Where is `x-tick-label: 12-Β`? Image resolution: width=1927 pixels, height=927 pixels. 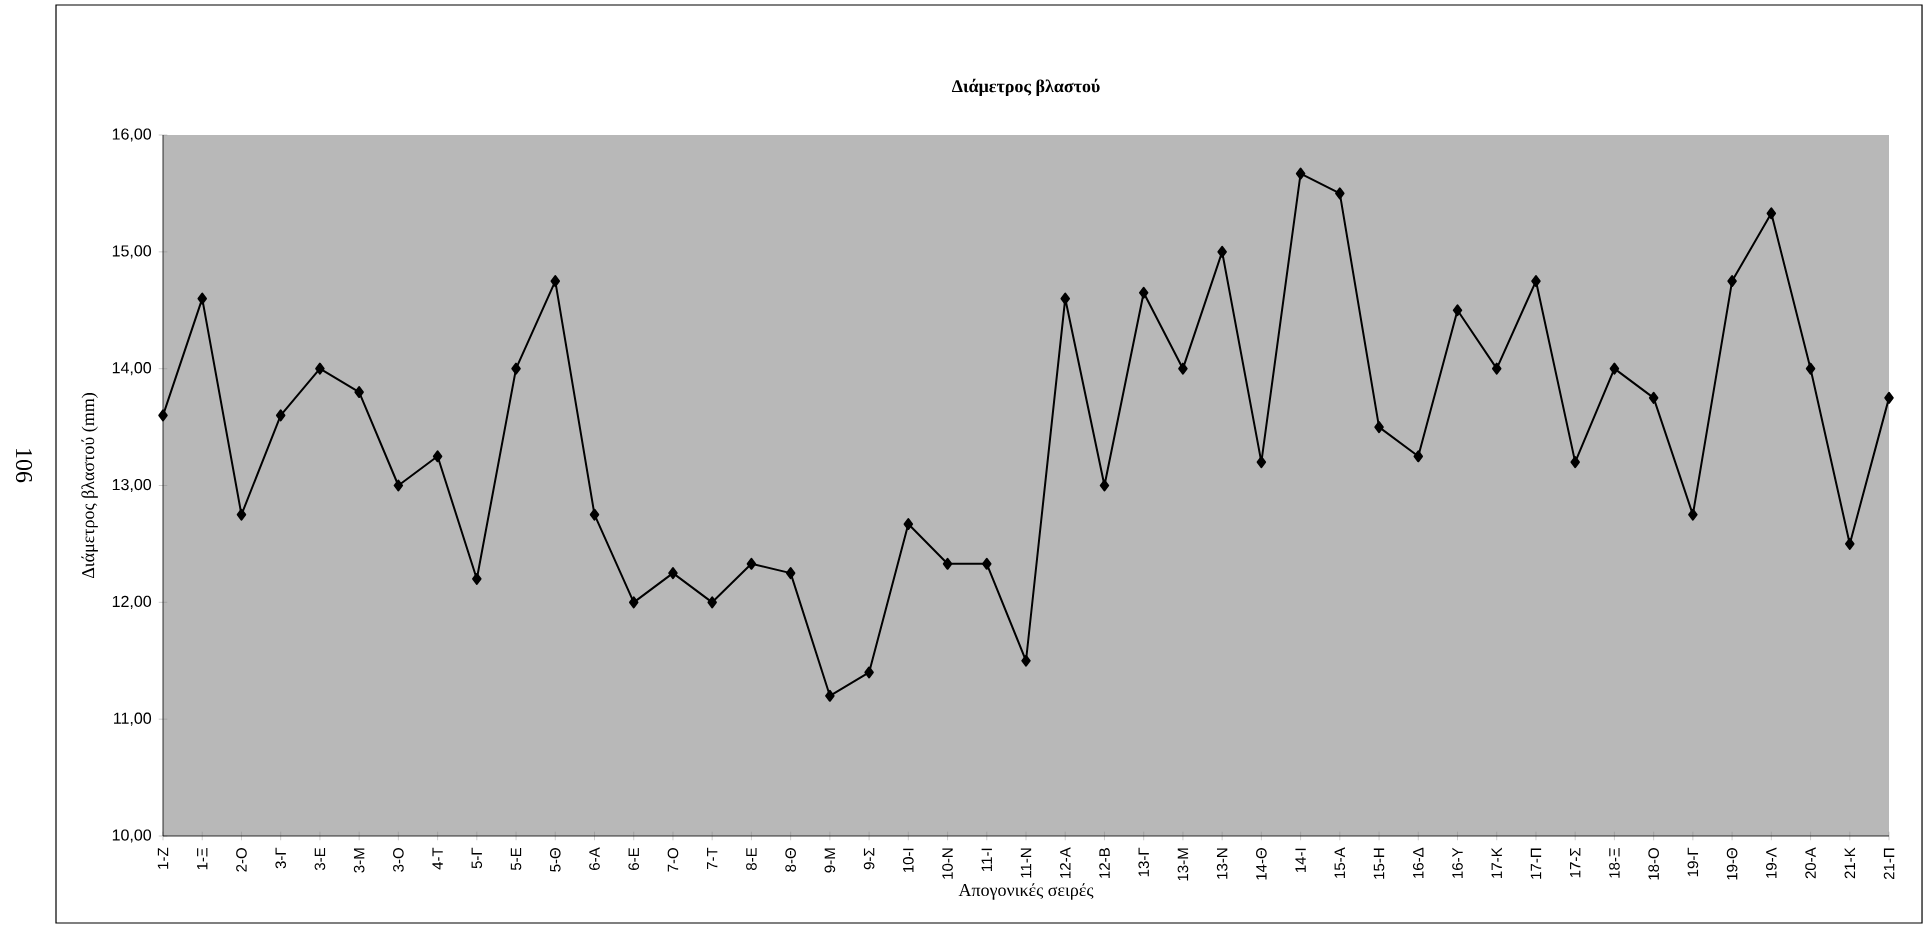
x-tick-label: 12-Β is located at coordinates (1104, 863).